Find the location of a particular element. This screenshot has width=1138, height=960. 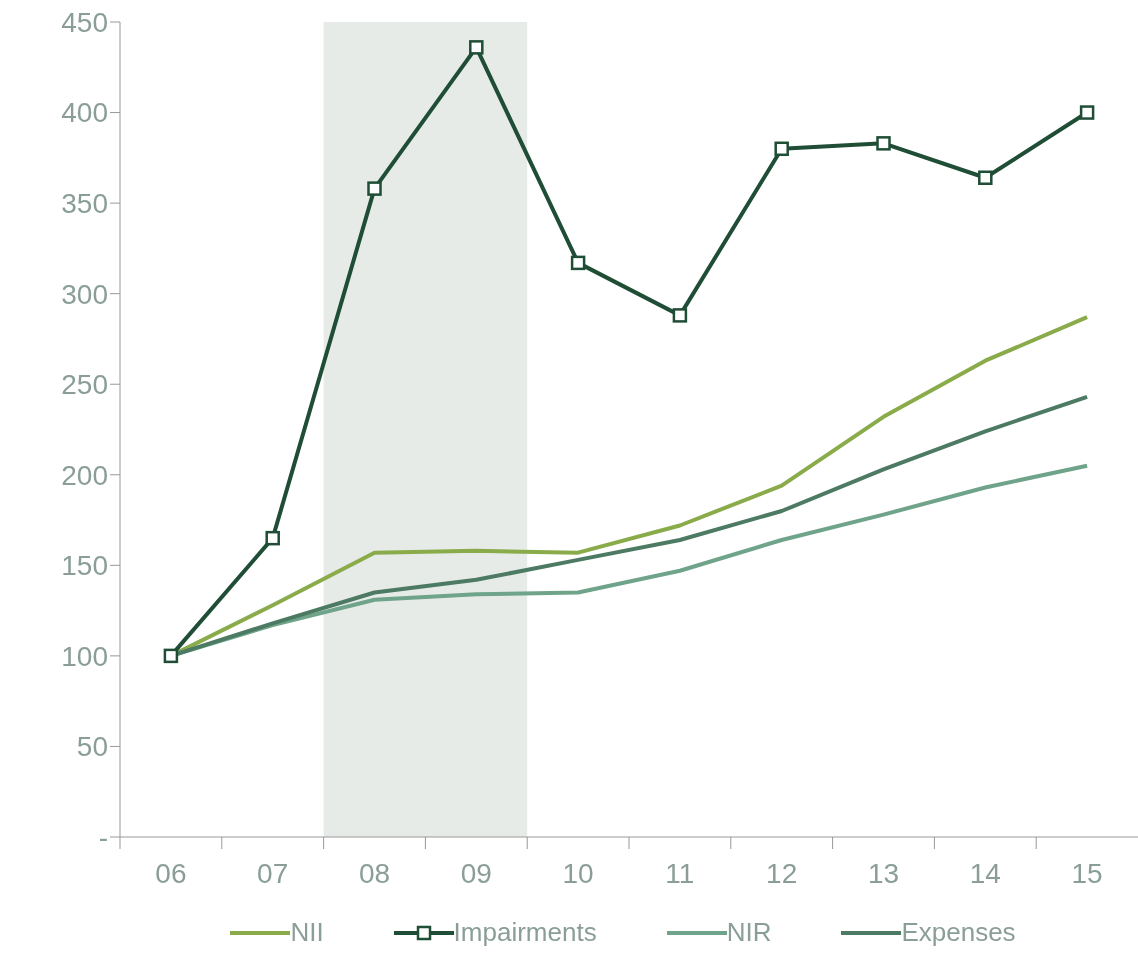

x-tick-label: 10 is located at coordinates (578, 873).